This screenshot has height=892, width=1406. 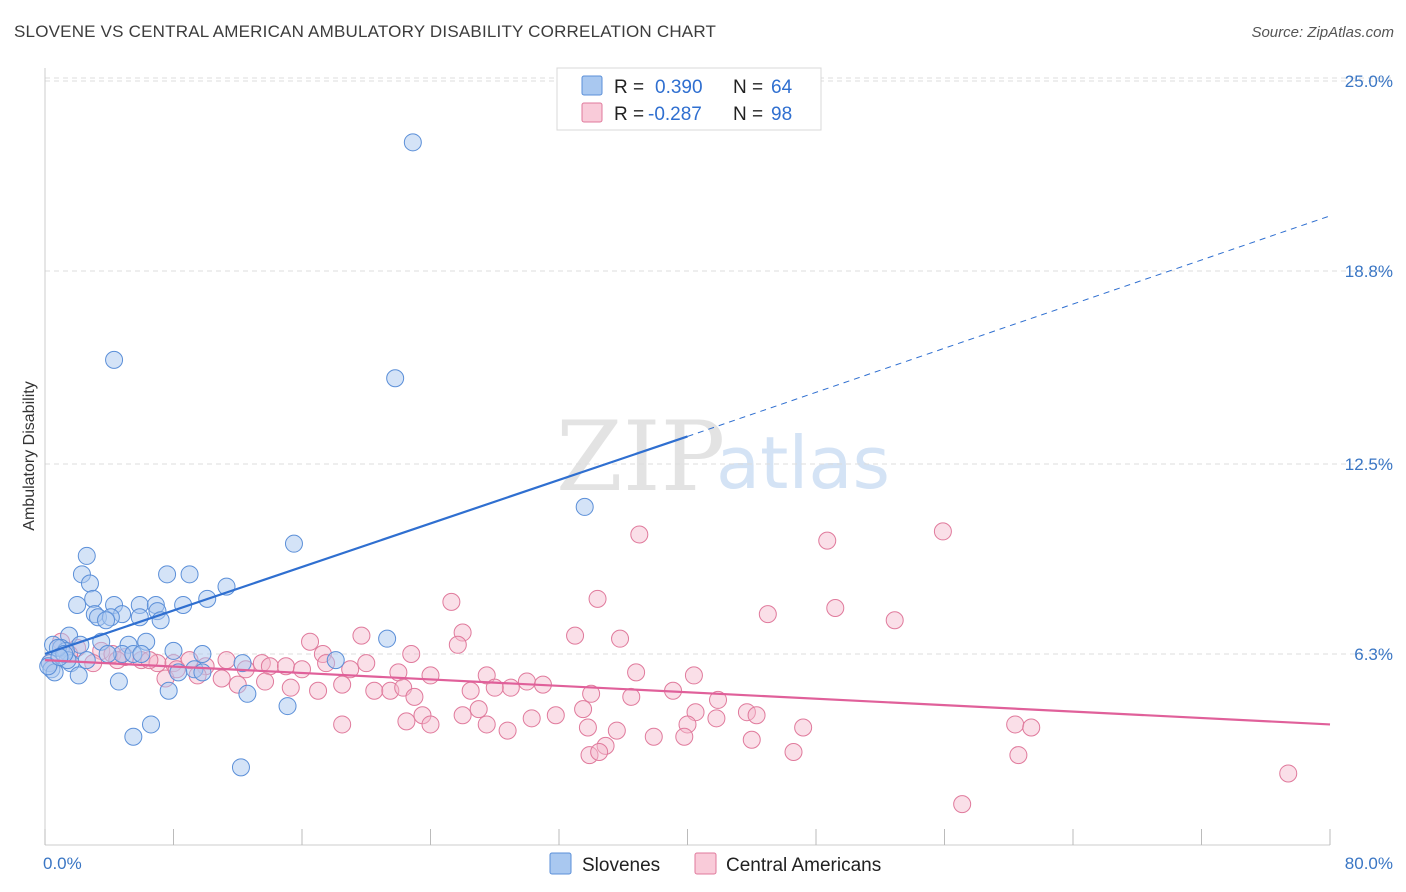 I want to click on legend-r-value-2: -0.287, so click(x=675, y=114).